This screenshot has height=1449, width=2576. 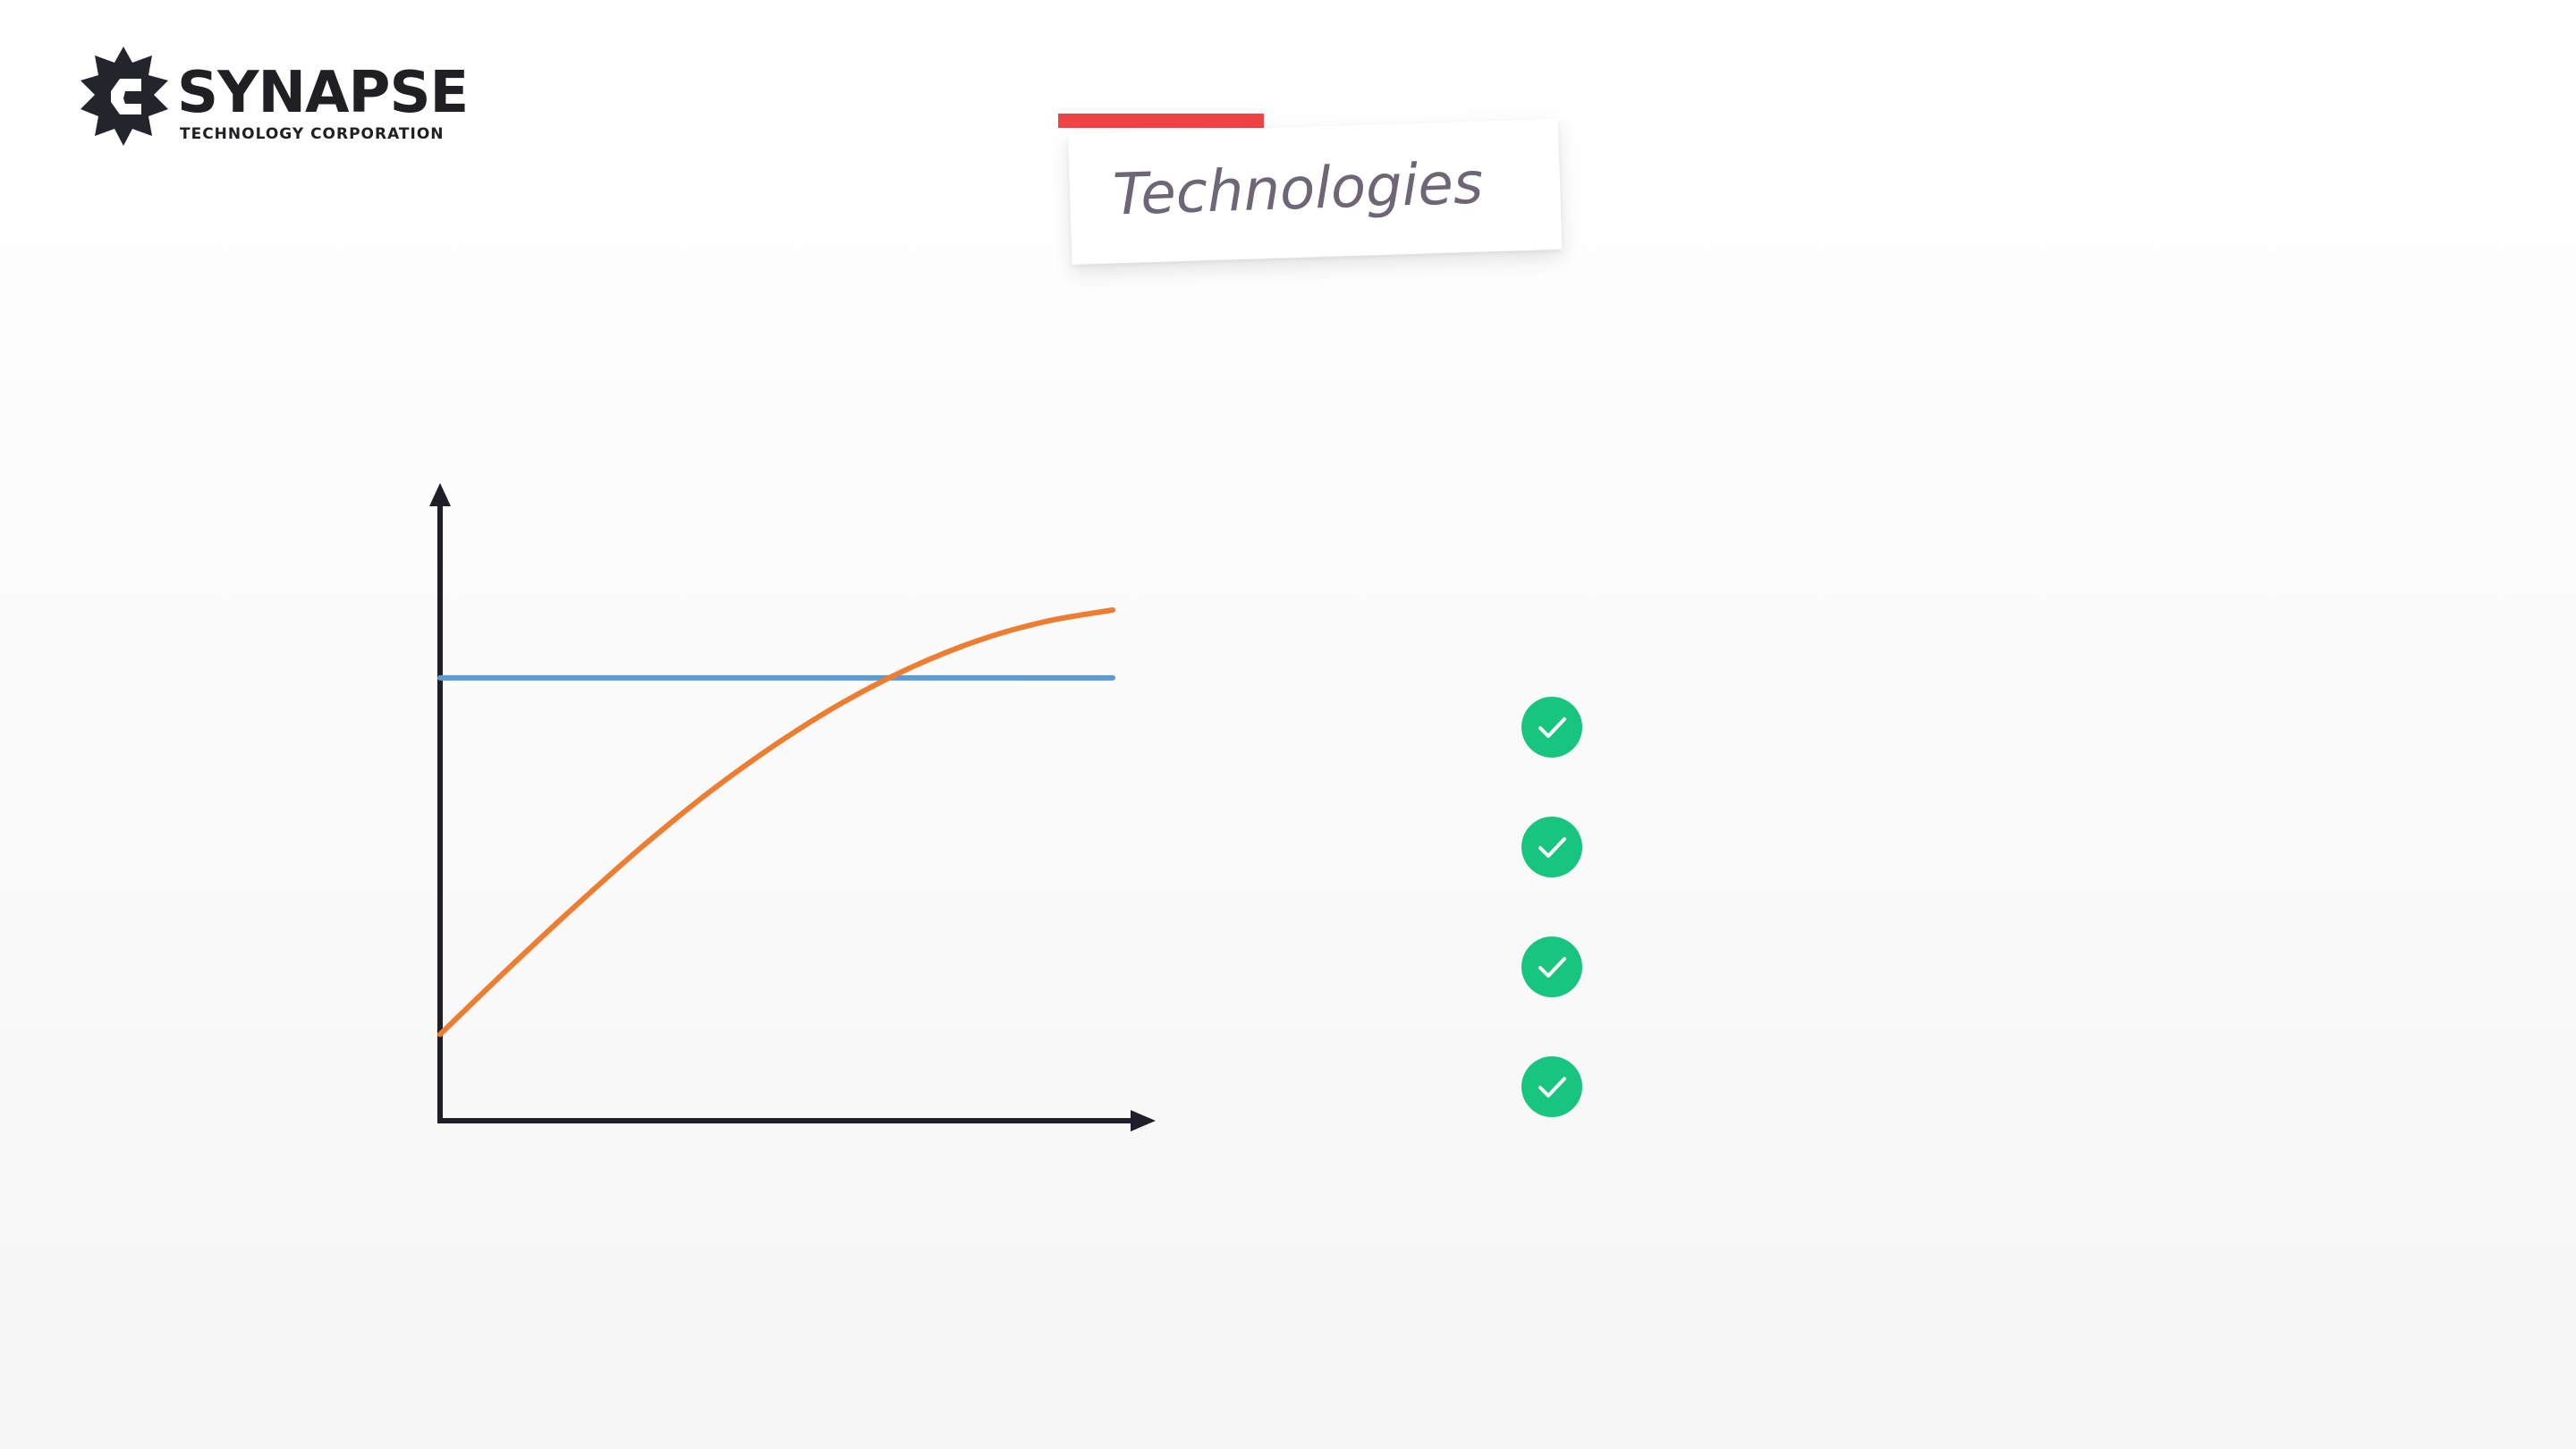 What do you see at coordinates (323, 93) in the screenshot?
I see `logo-name: SYNAPSE` at bounding box center [323, 93].